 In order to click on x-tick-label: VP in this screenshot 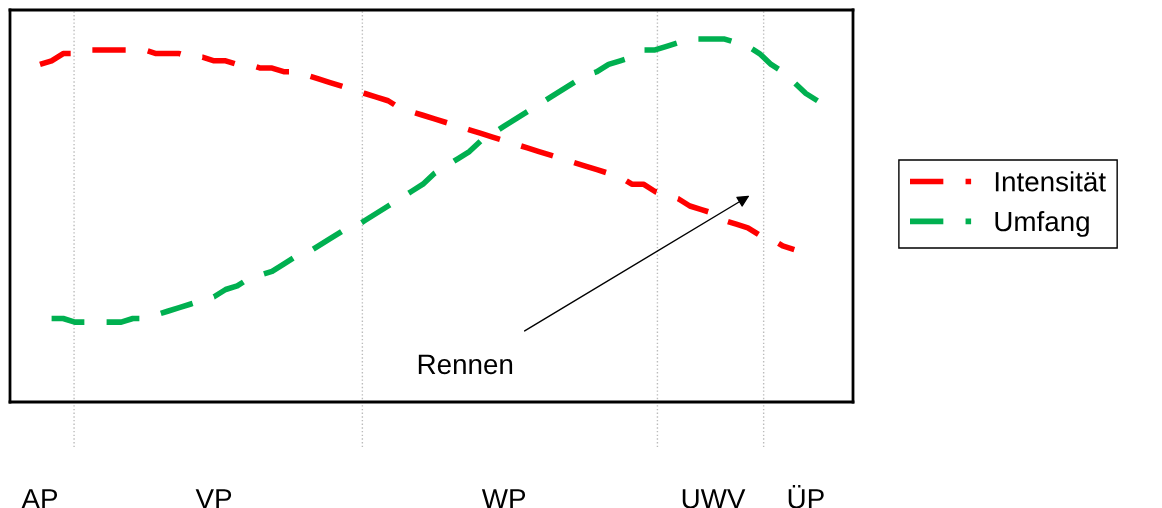, I will do `click(213, 498)`.